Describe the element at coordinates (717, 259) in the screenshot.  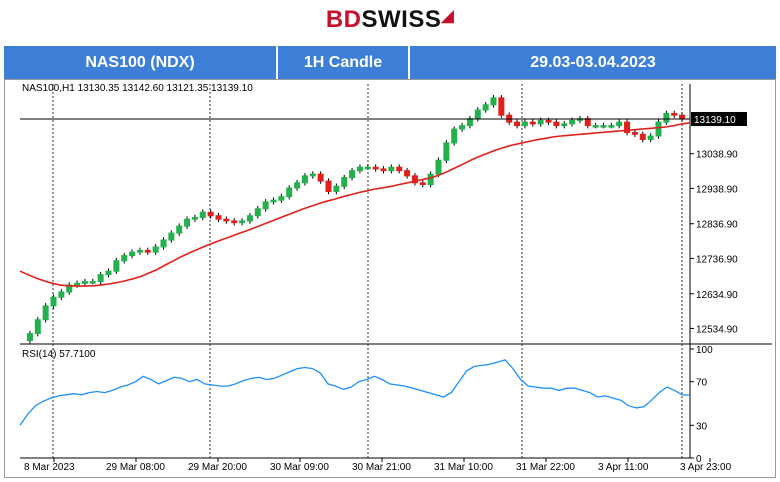
I see `price-tick-label: 12736.90` at that location.